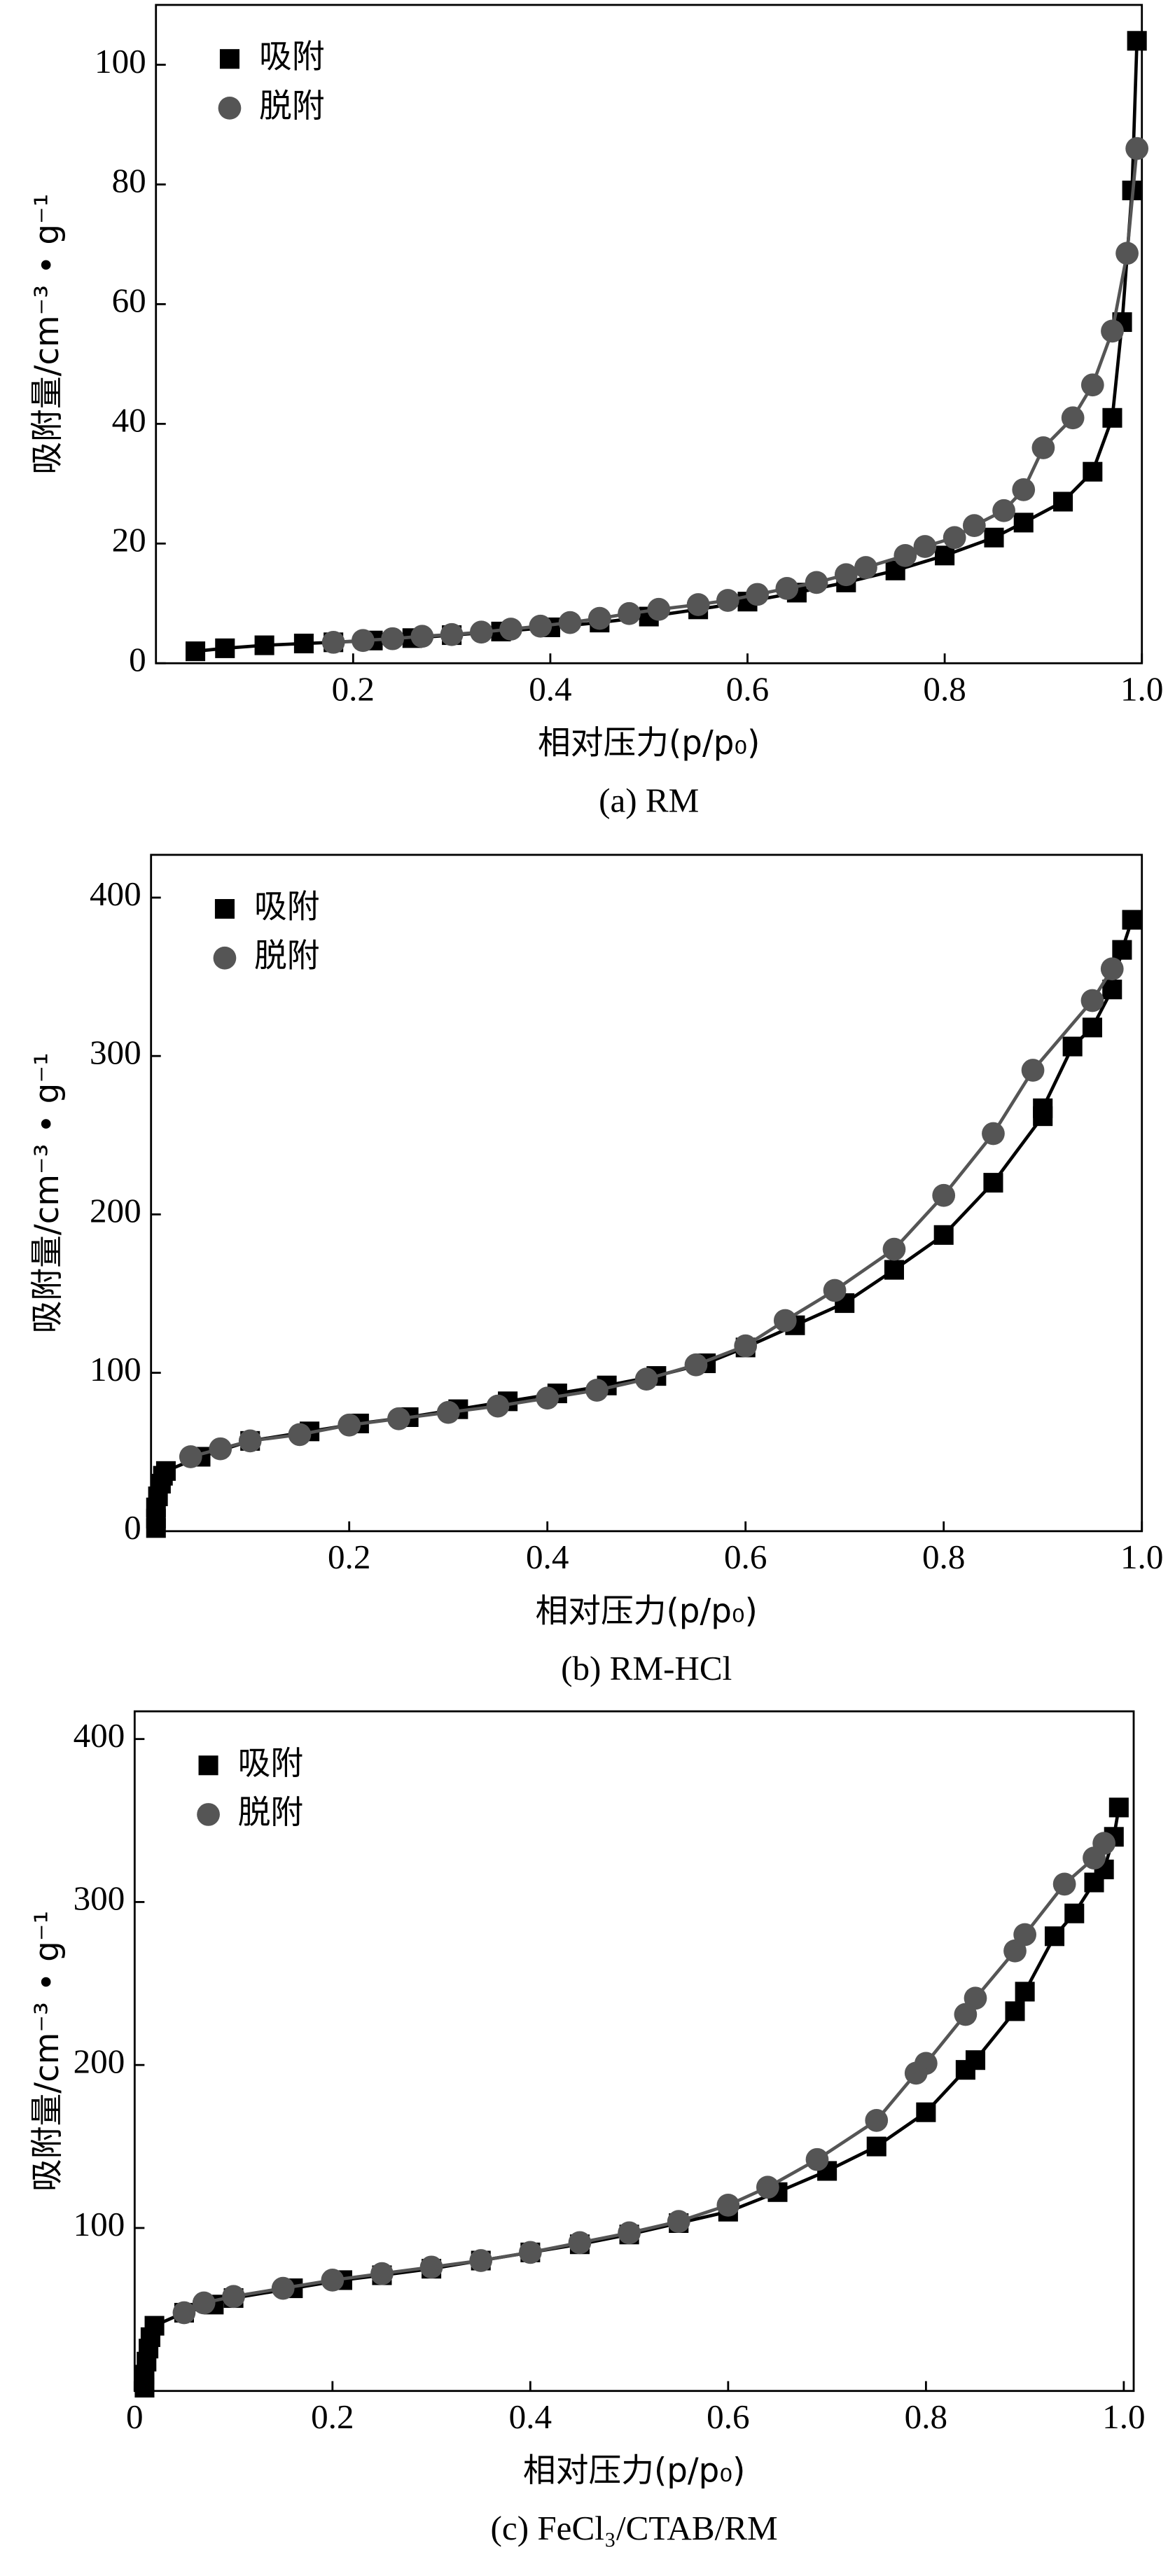 The image size is (1175, 2576). Describe the element at coordinates (129, 300) in the screenshot. I see `y-tick-label: 60` at that location.